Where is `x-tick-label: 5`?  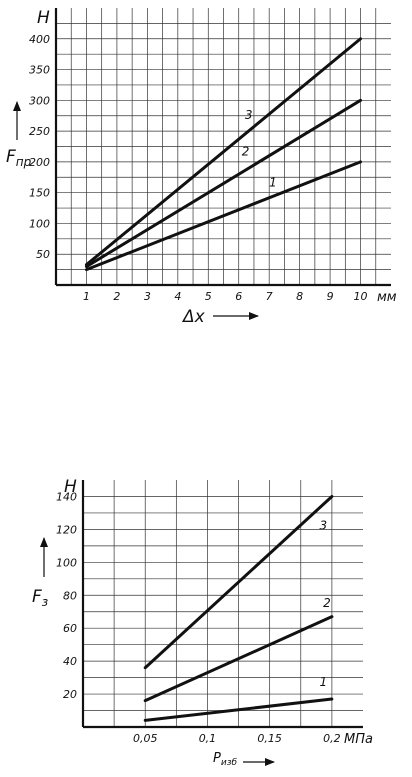
x-tick-label: 5 is located at coordinates (208, 296).